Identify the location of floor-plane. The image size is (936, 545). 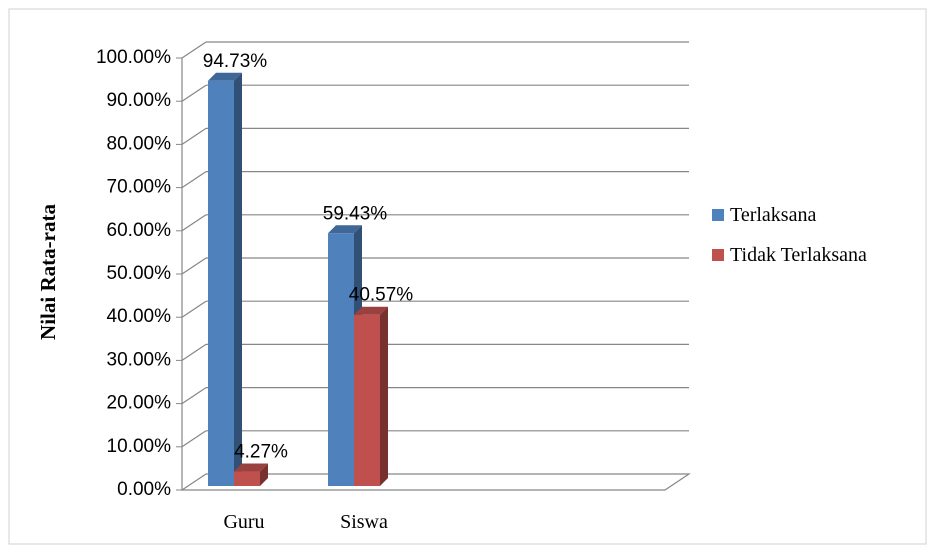
(435, 482).